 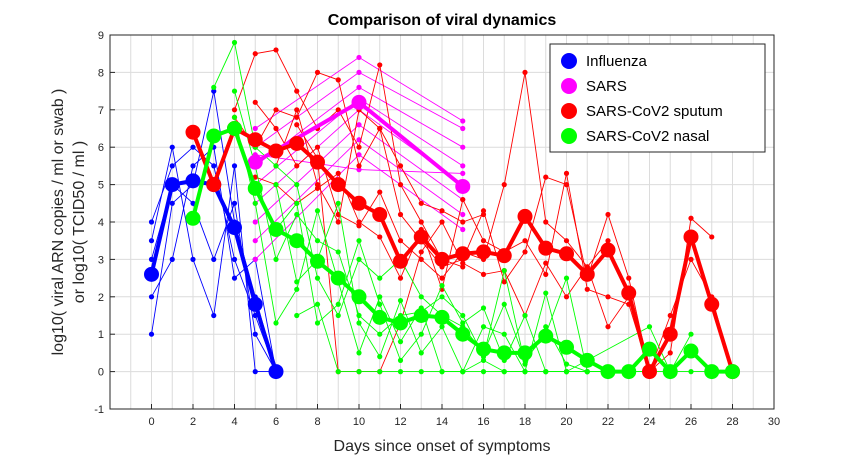 What do you see at coordinates (617, 61) in the screenshot?
I see `legend-label-influenza: Influenza` at bounding box center [617, 61].